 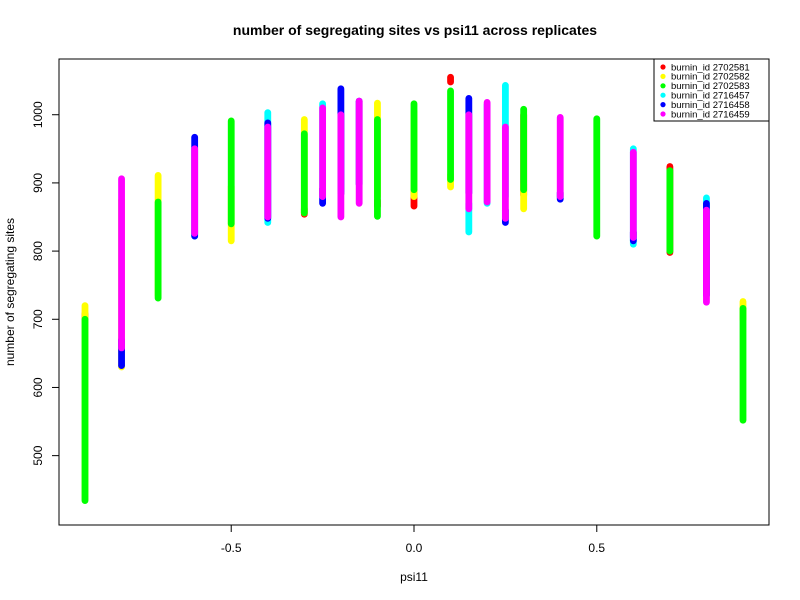 I want to click on legend-entry: burnin_id 2716458, so click(x=705, y=105).